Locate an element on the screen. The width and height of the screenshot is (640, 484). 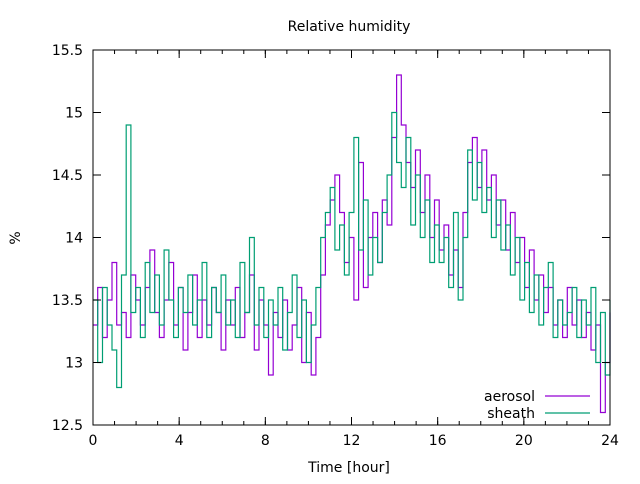
y-tick-label: 14 is located at coordinates (74, 239).